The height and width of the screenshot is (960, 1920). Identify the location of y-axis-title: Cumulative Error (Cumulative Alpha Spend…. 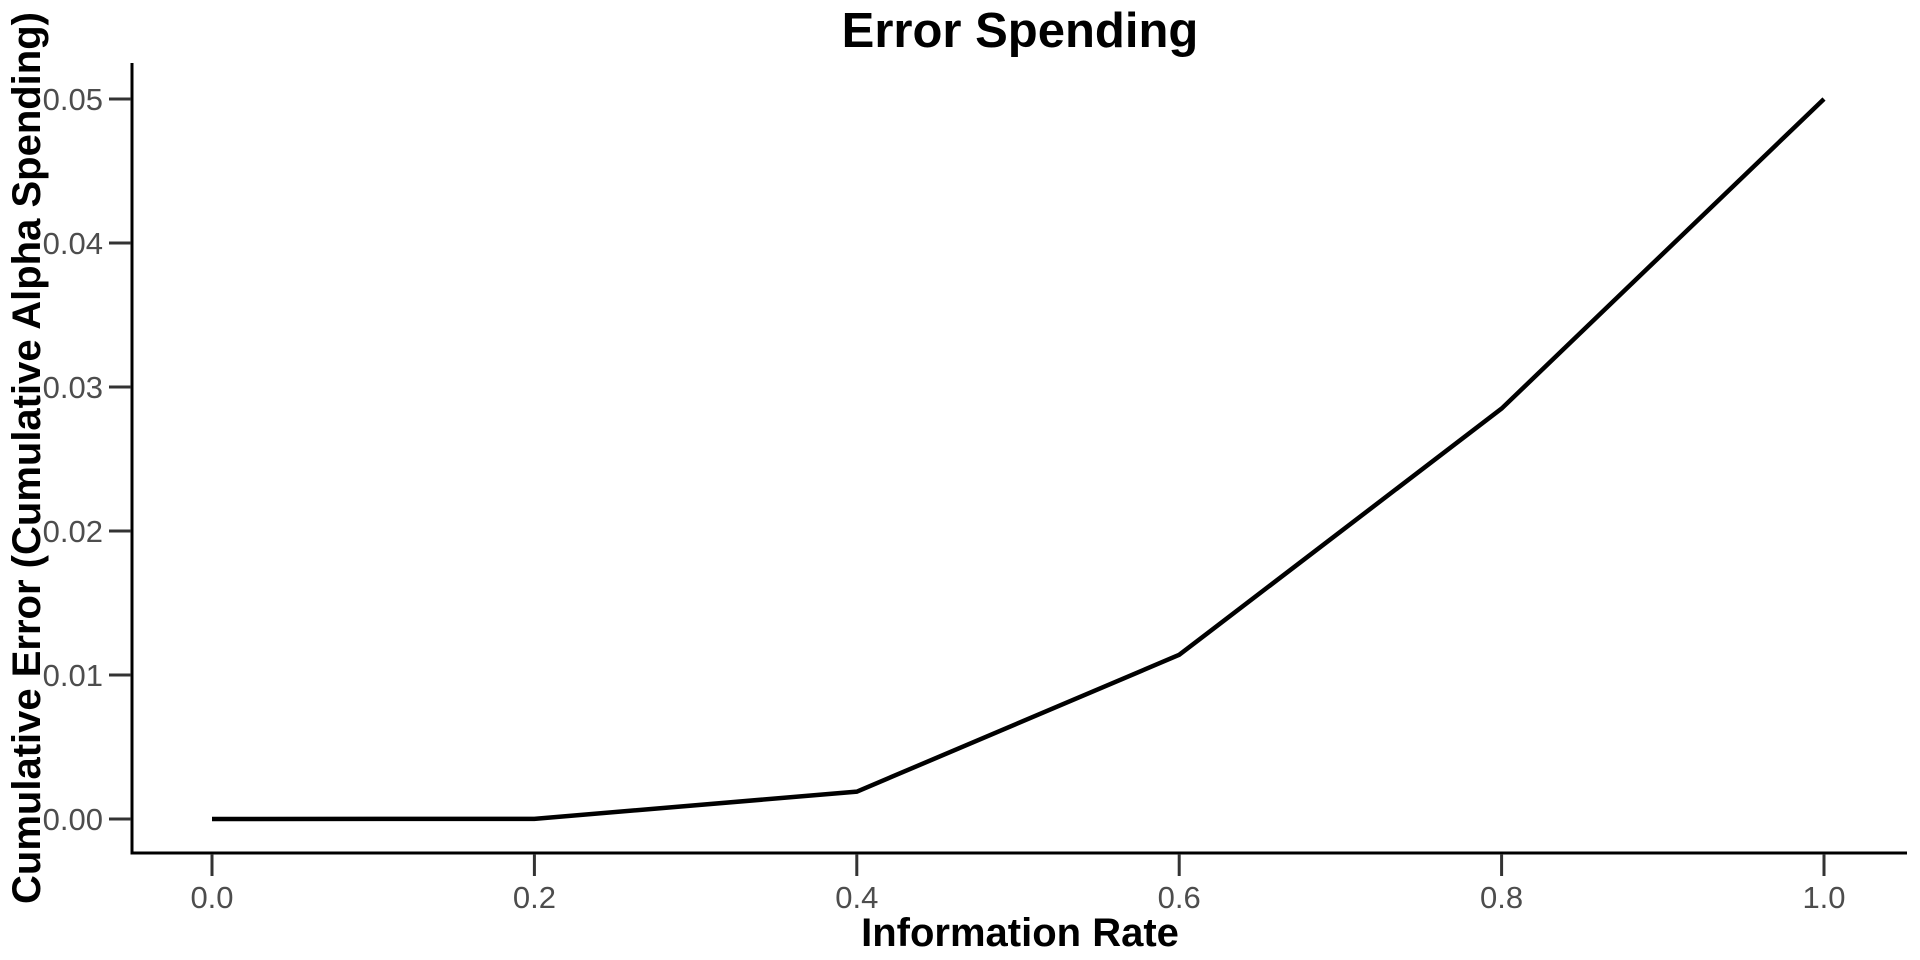
(27, 458).